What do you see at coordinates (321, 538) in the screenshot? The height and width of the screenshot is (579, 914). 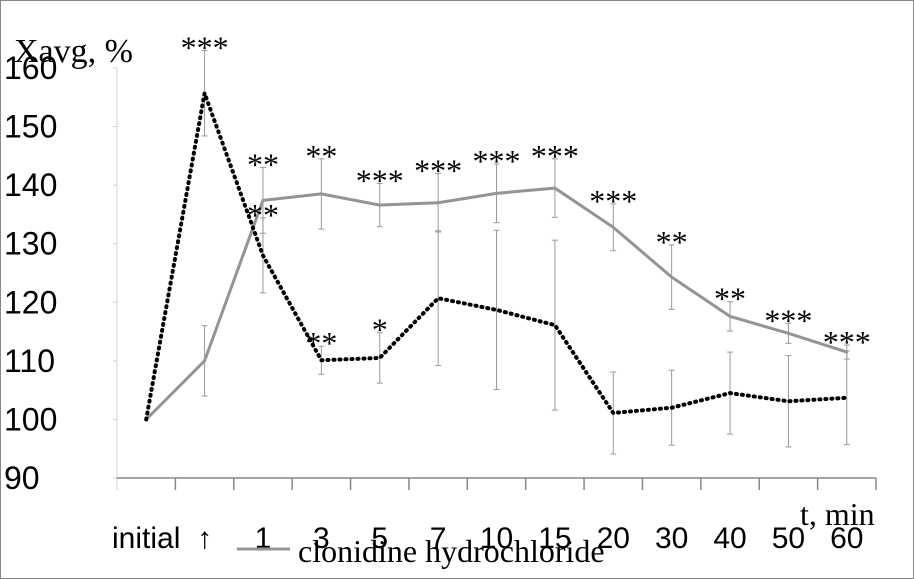 I see `x-tick-label: 3` at bounding box center [321, 538].